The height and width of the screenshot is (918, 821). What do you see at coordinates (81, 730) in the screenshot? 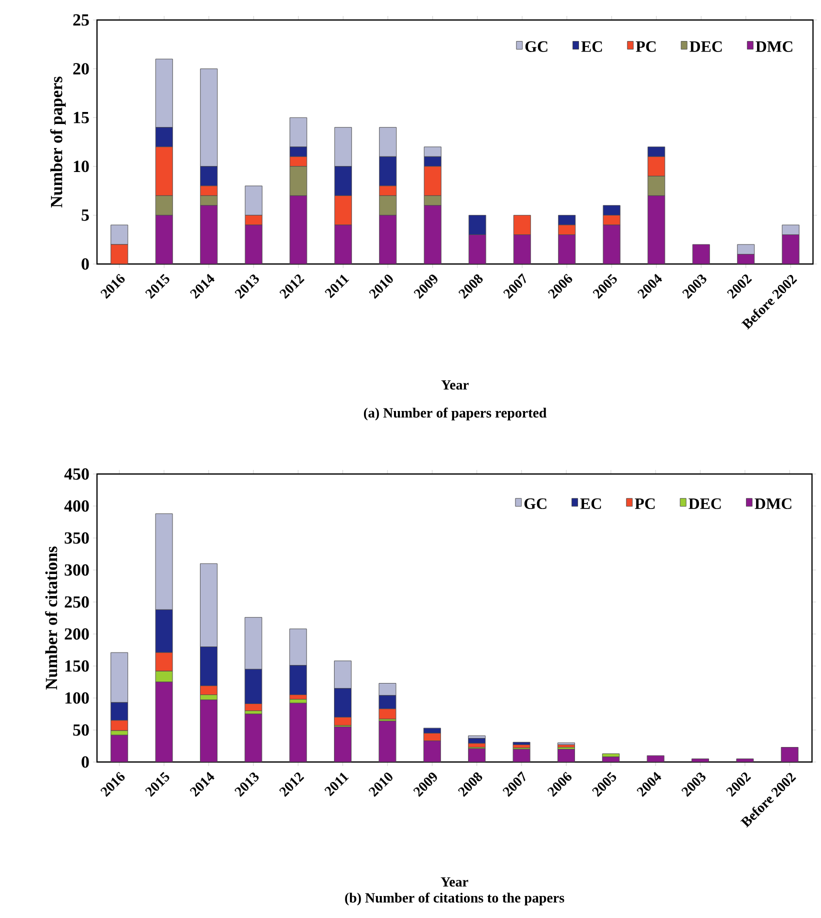
I see `y-tick-label: 50` at bounding box center [81, 730].